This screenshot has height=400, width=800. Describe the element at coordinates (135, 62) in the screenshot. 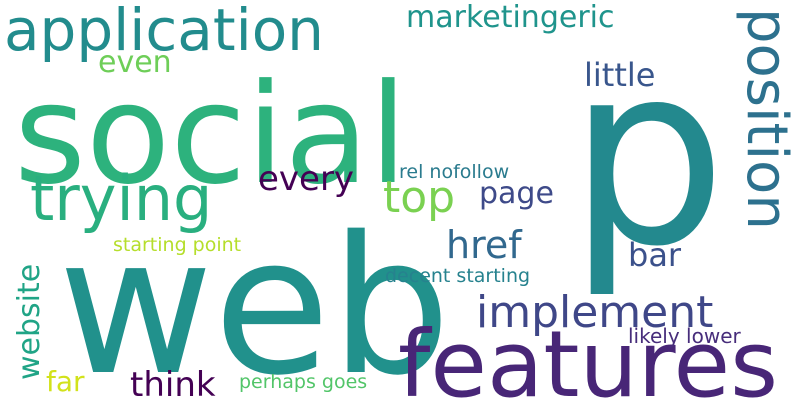

I see `word-even: even` at that location.